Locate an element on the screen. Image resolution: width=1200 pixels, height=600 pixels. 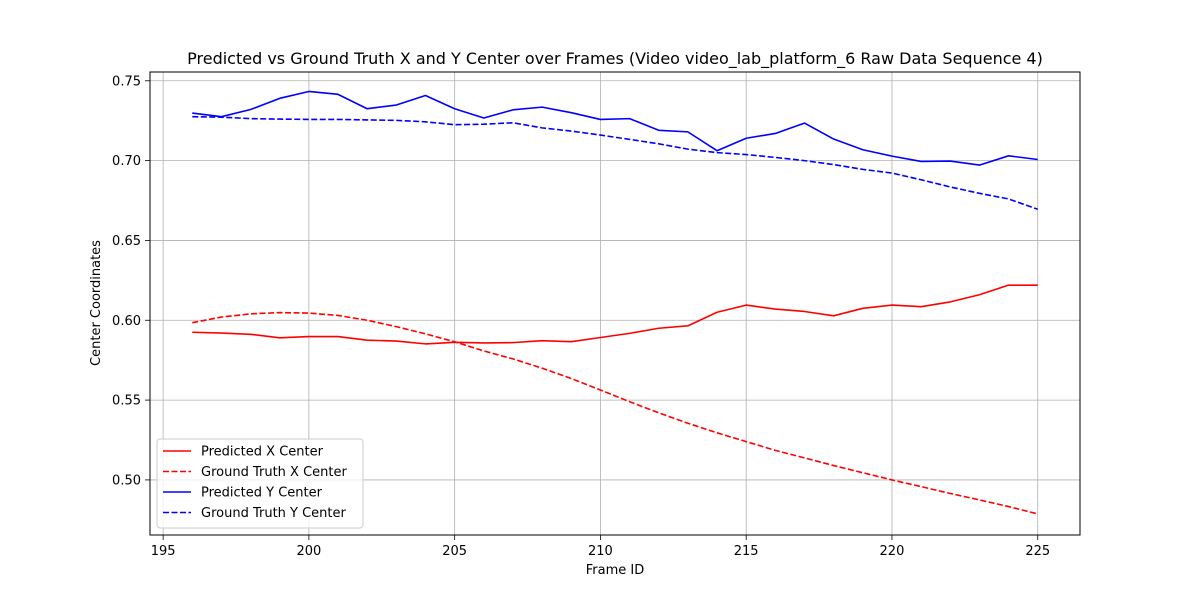
y-axis-ticks: 0.50 0.55 0.60 0.65 0.70 0.75 is located at coordinates (131, 281).